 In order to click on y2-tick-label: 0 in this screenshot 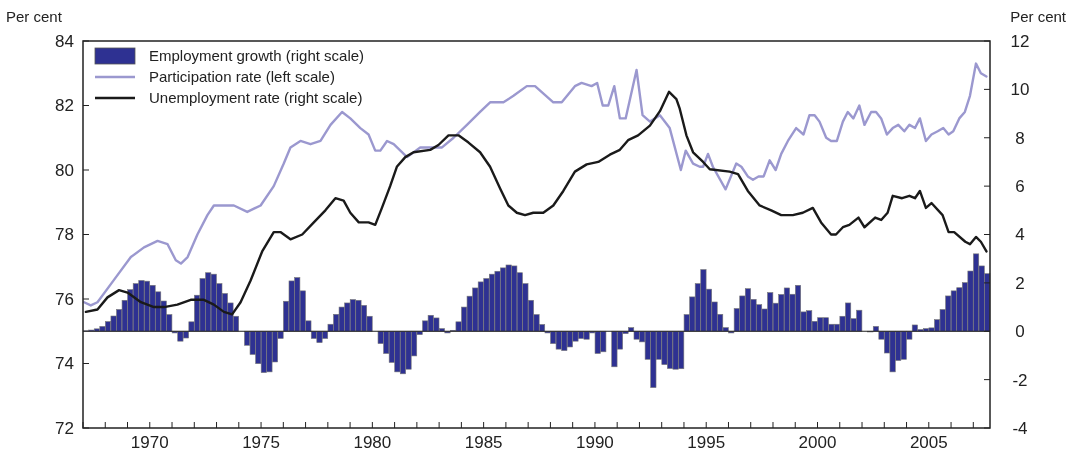, I will do `click(1020, 332)`.